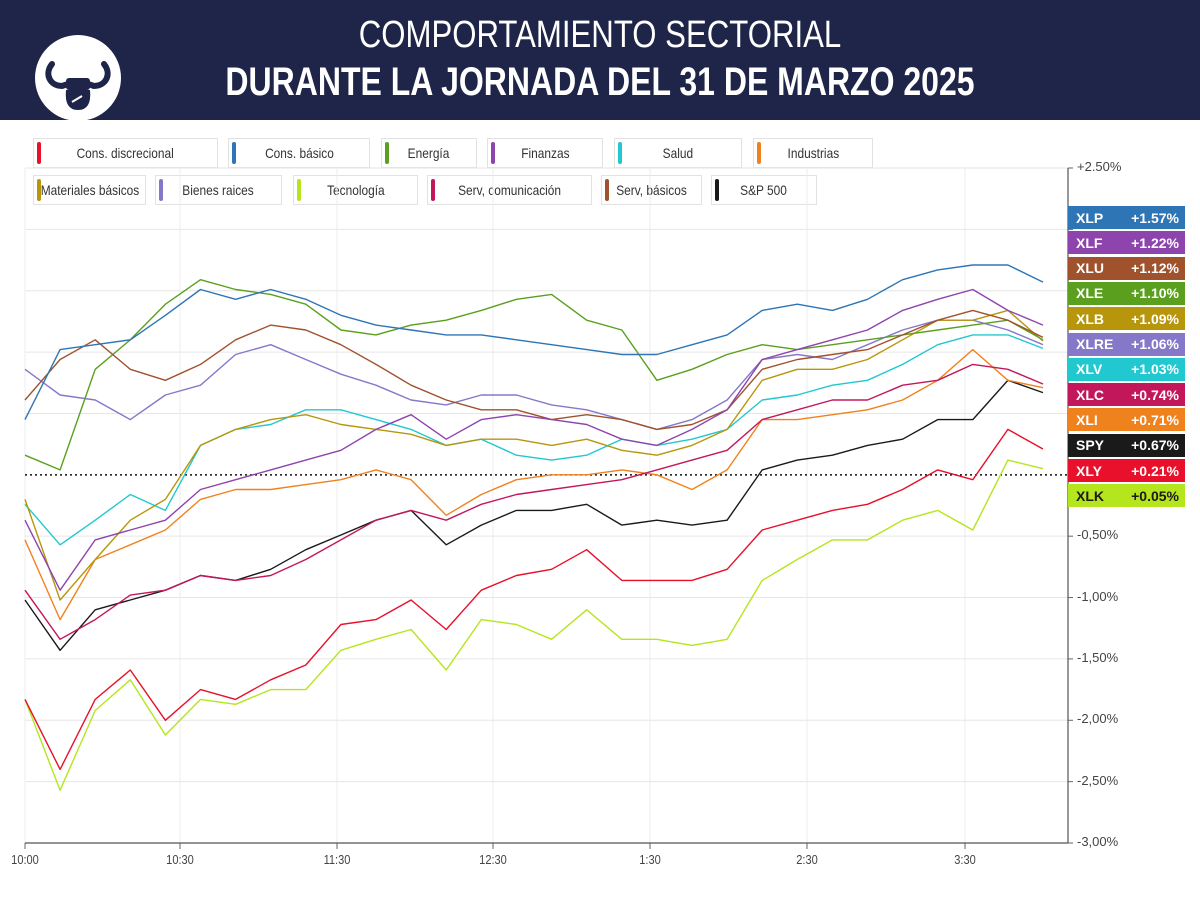  Describe the element at coordinates (1155, 268) in the screenshot. I see `final-change: +1.12%` at that location.